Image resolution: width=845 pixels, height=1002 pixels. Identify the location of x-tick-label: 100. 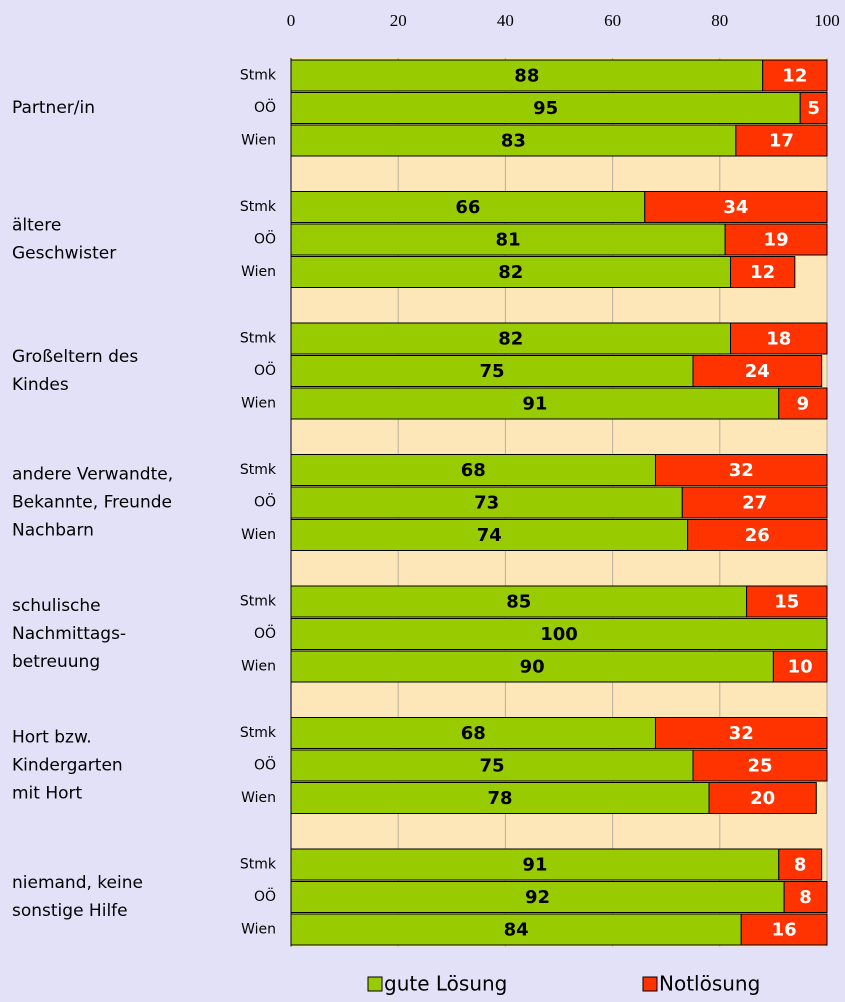
(827, 20).